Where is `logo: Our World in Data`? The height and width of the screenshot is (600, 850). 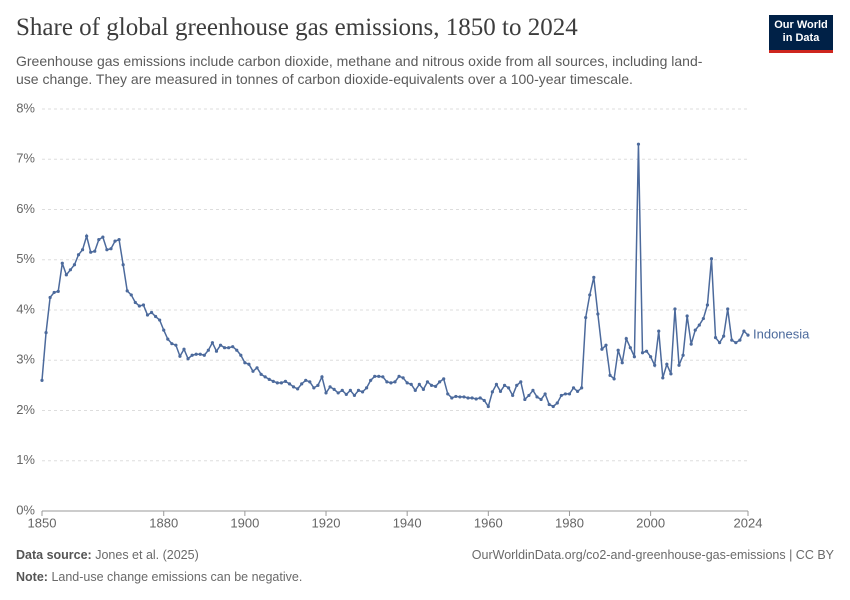 logo: Our World in Data is located at coordinates (801, 34).